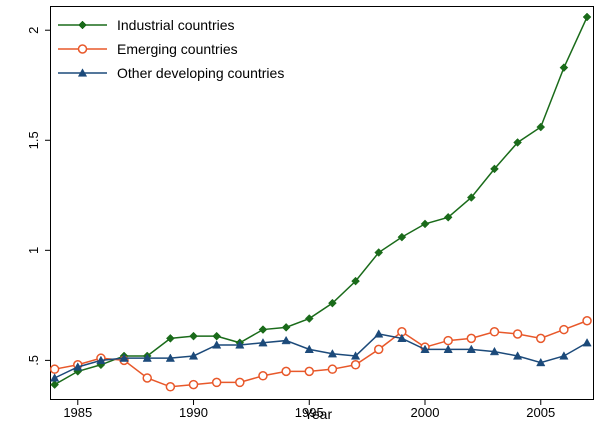 The image size is (594, 423). What do you see at coordinates (77, 412) in the screenshot?
I see `x-tick-label: 1985` at bounding box center [77, 412].